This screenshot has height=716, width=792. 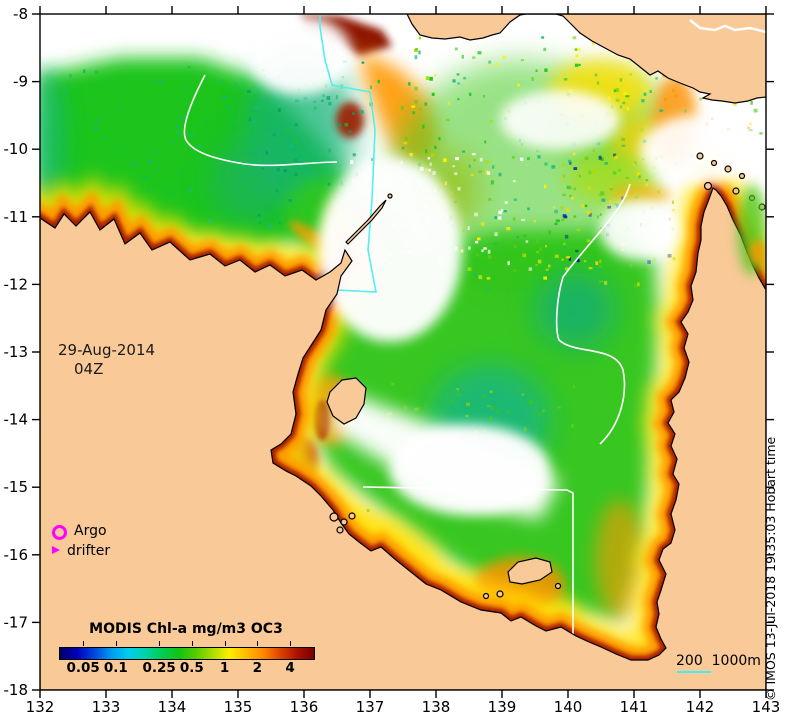 What do you see at coordinates (89, 369) in the screenshot?
I see `time-label: 04Z` at bounding box center [89, 369].